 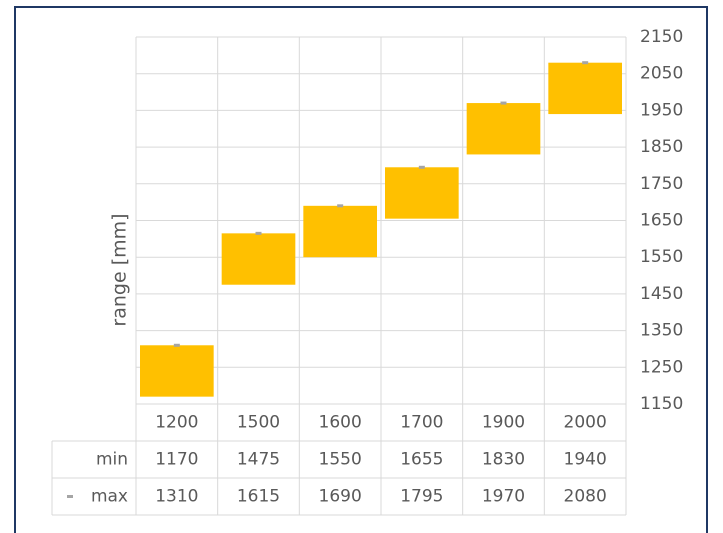 What do you see at coordinates (503, 497) in the screenshot?
I see `table-value: 1970` at bounding box center [503, 497].